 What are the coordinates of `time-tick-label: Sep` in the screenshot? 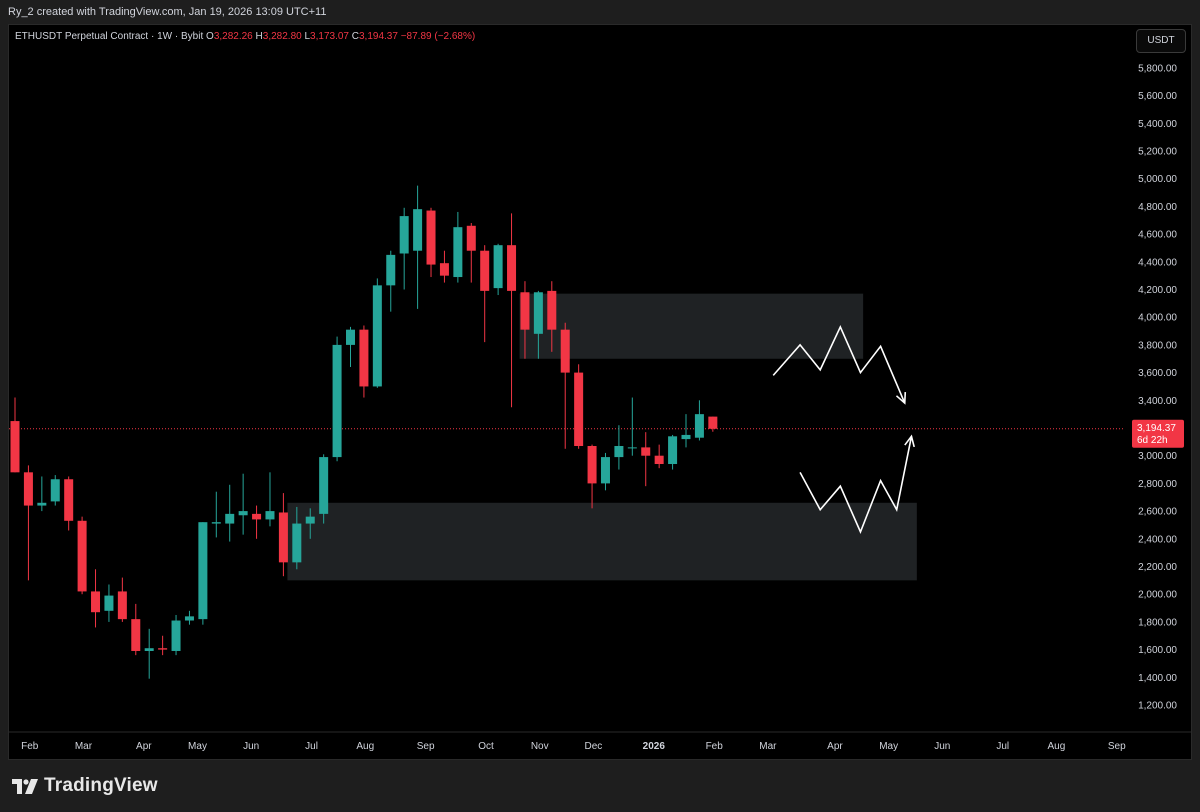 It's located at (426, 746).